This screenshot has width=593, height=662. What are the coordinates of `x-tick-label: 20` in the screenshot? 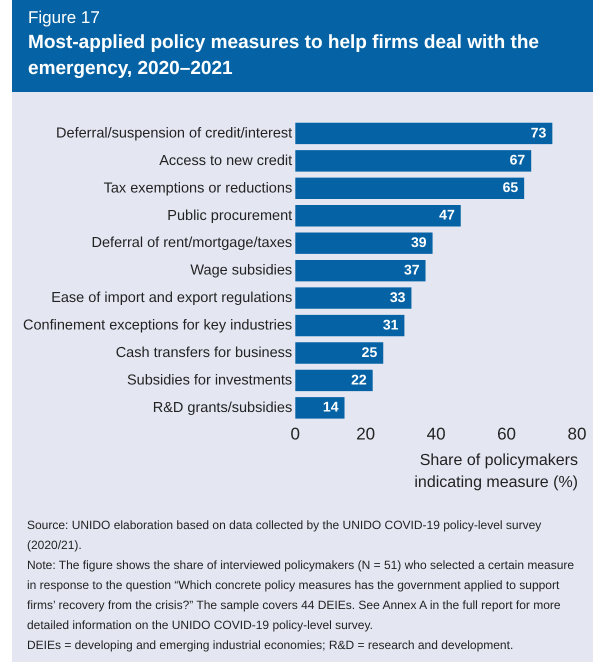 It's located at (366, 434).